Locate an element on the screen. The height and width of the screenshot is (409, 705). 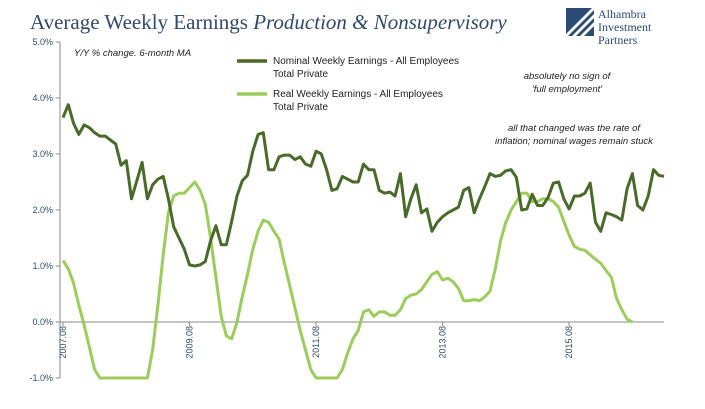
x-axis-ticks: 2007.08 2009.08 2011.08 2013.08 2015.08 is located at coordinates (316, 340).